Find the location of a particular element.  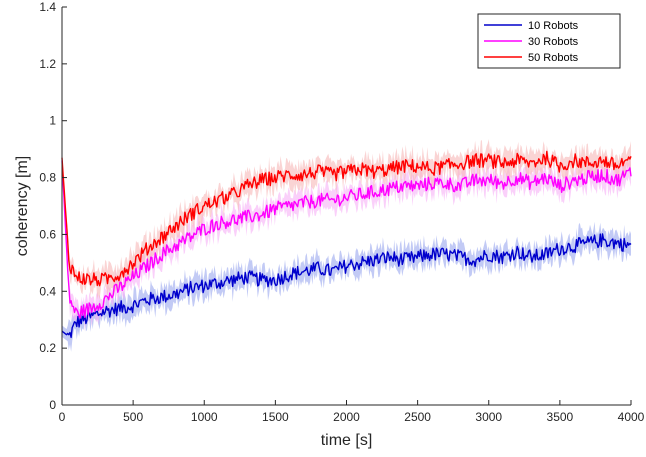

x-tick-label: 1000 is located at coordinates (204, 417).